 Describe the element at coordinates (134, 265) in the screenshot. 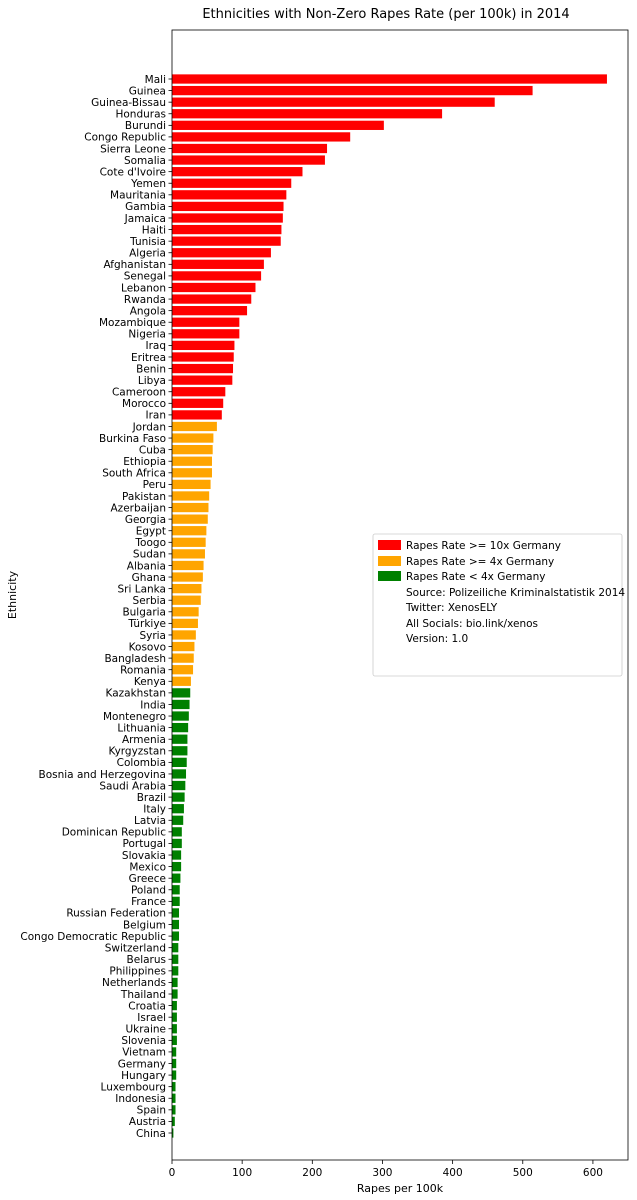

I see `category-label-afghanistan: Afghanistan` at that location.